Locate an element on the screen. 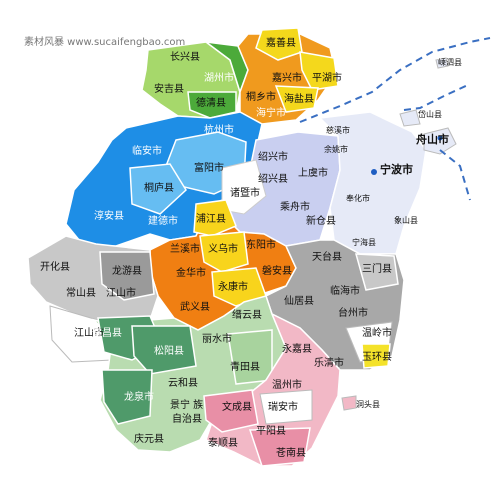 The height and width of the screenshot is (500, 500). label-anji: 安吉县 is located at coordinates (169, 89).